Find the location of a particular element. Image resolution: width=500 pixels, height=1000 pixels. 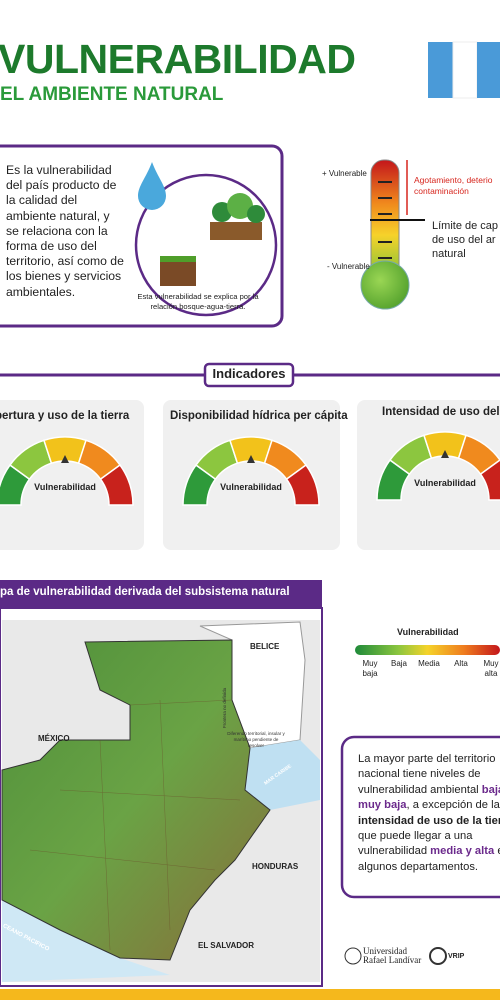

map-label: HONDURAS is located at coordinates (275, 866).